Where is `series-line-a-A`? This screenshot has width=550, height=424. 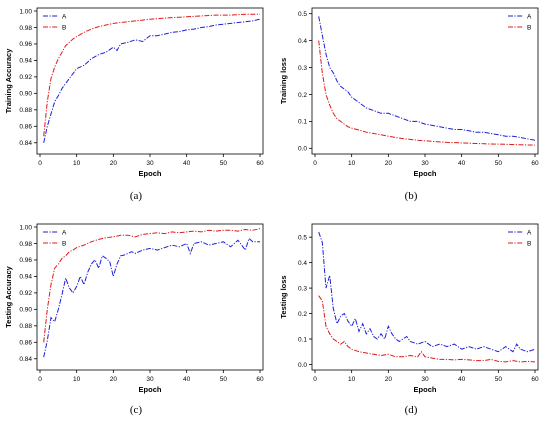 series-line-a-A is located at coordinates (152, 80).